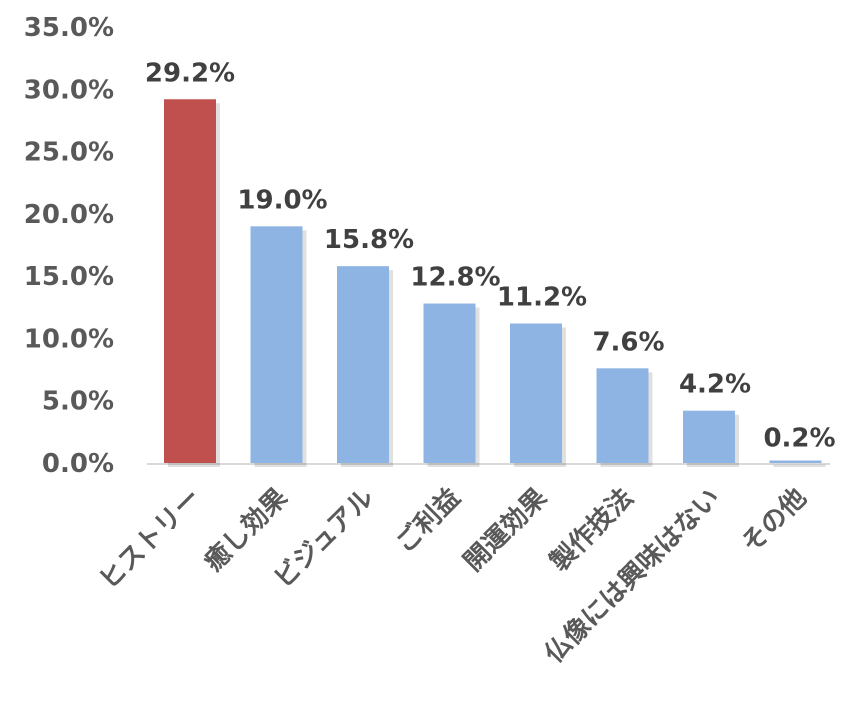 Image resolution: width=845 pixels, height=707 pixels. Describe the element at coordinates (282, 200) in the screenshot. I see `data-label: 19.0%` at that location.